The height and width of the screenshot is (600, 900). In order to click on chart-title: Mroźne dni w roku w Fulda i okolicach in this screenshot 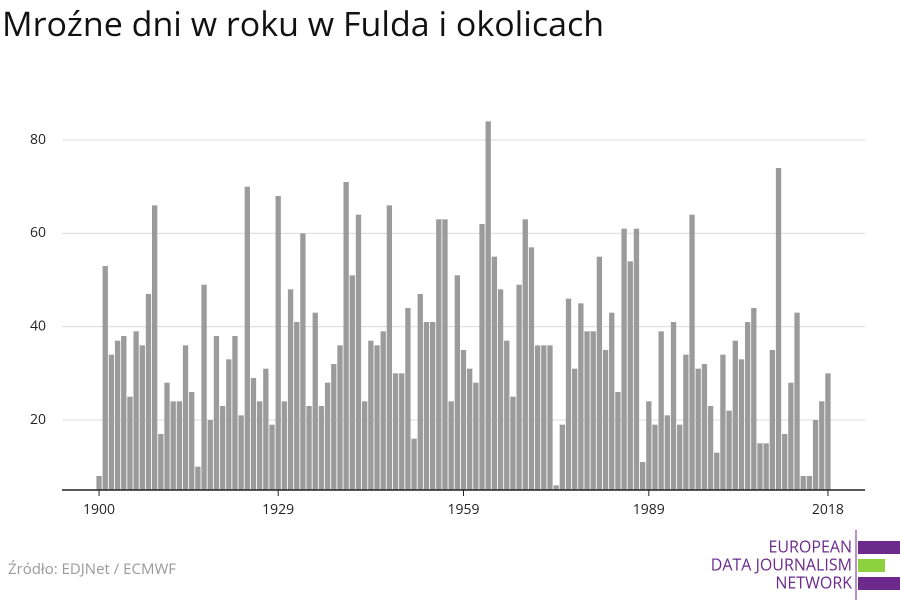, I will do `click(303, 23)`.